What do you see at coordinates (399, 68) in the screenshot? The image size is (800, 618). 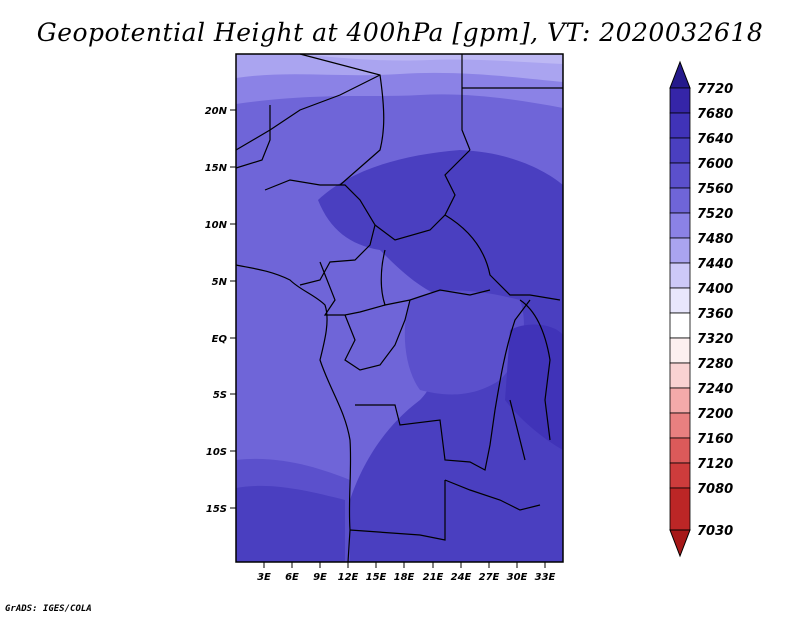 I see `field-north-lighter` at bounding box center [399, 68].